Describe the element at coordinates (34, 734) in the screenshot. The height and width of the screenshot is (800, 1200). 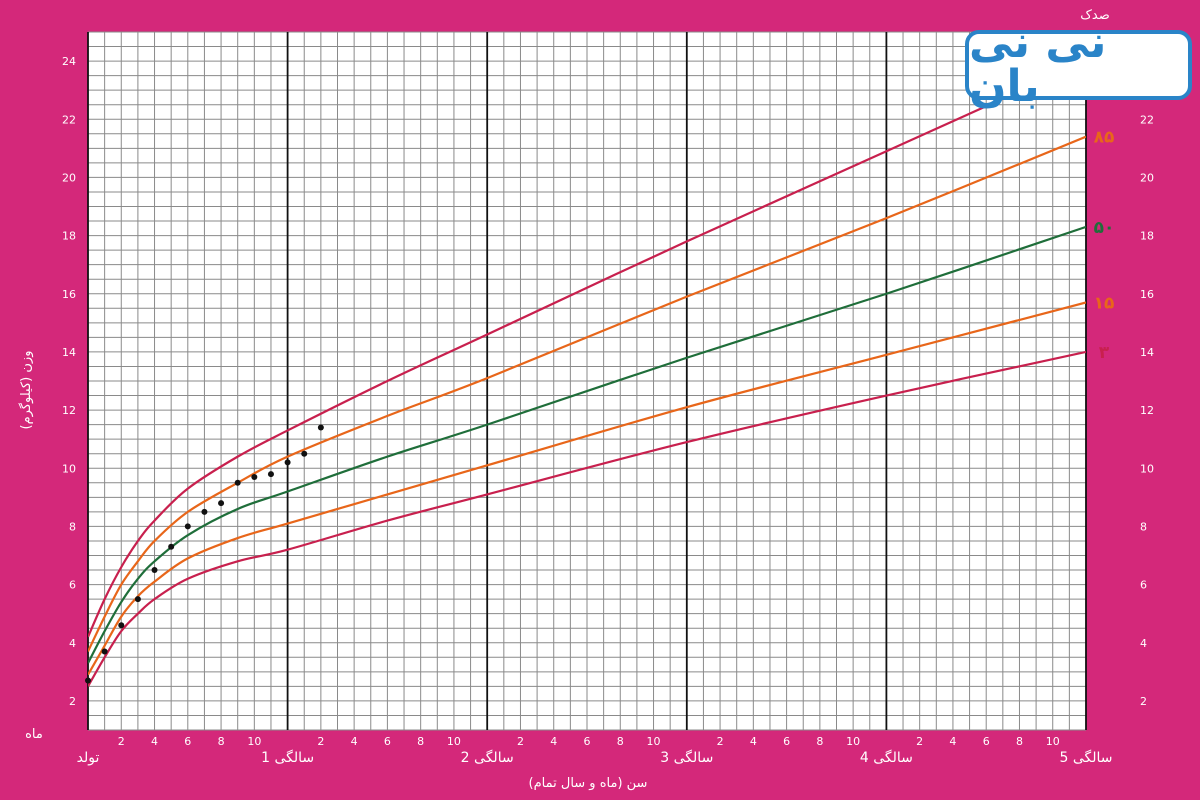
I see `month-unit-label: ماه` at that location.